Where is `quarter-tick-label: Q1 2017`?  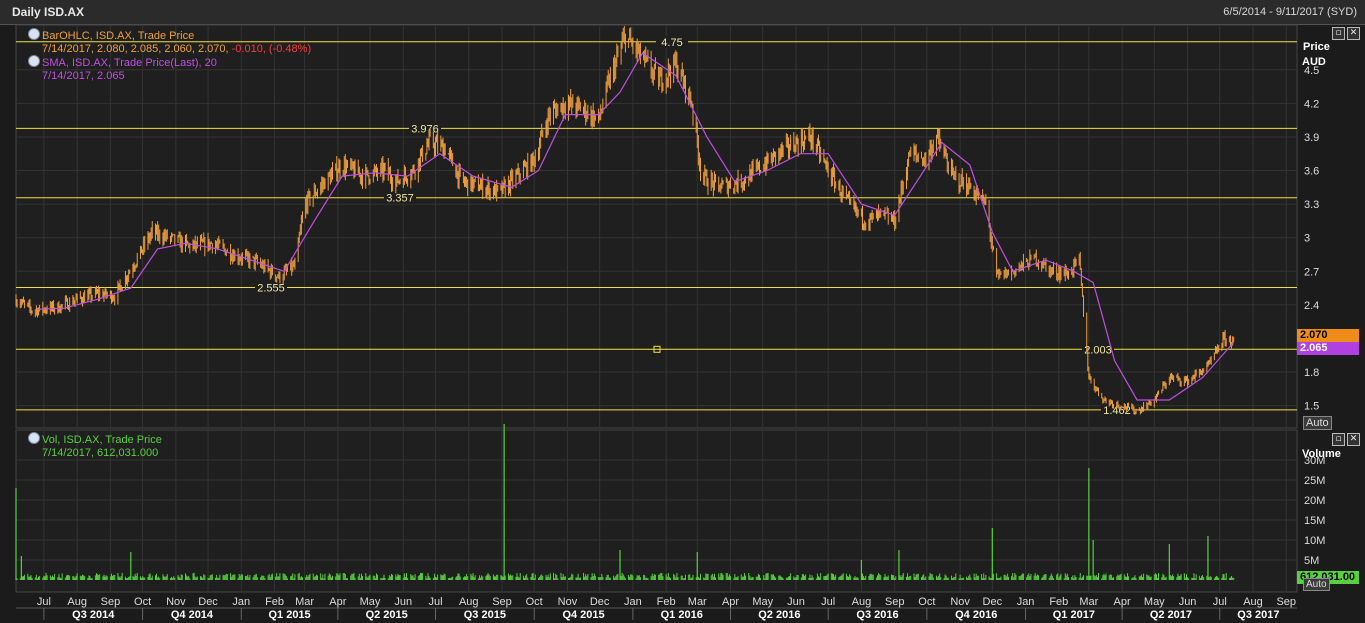
quarter-tick-label: Q1 2017 is located at coordinates (1074, 615).